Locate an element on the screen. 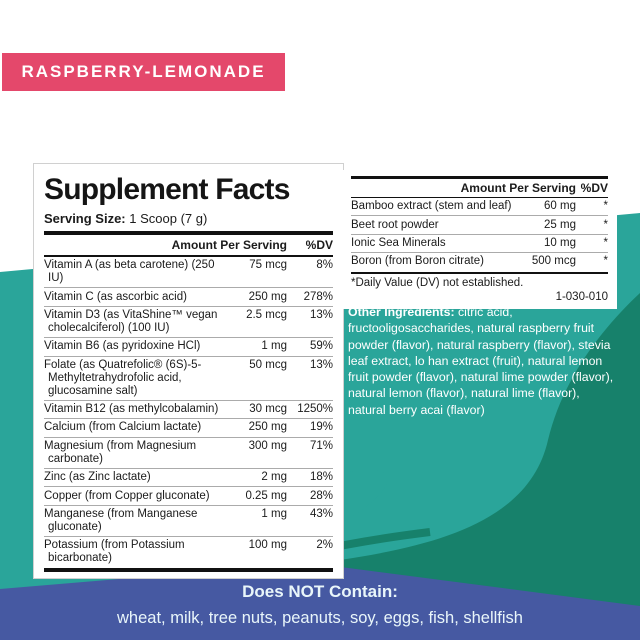 This screenshot has width=640, height=640. divider-medium is located at coordinates (479, 272).